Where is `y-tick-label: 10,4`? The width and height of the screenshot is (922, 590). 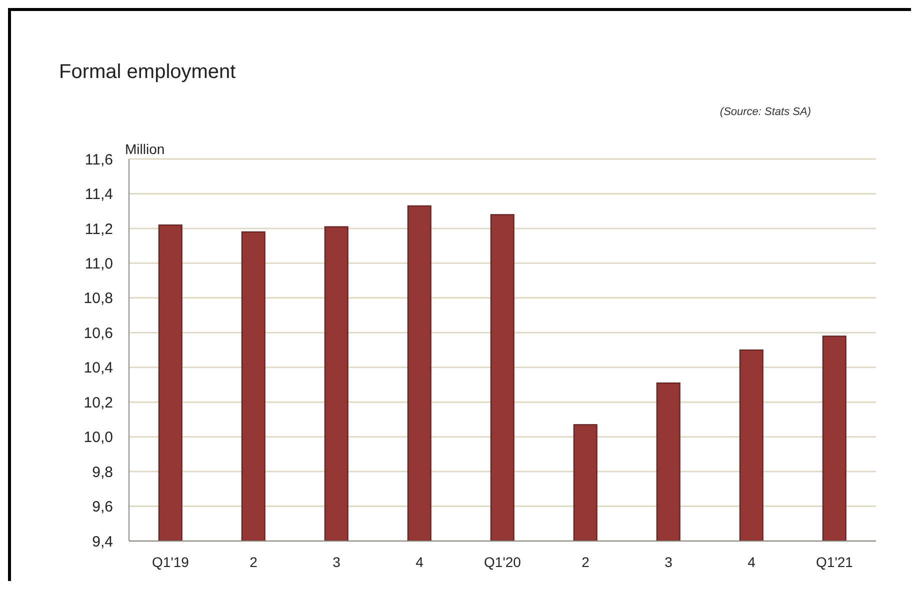 y-tick-label: 10,4 is located at coordinates (98, 368).